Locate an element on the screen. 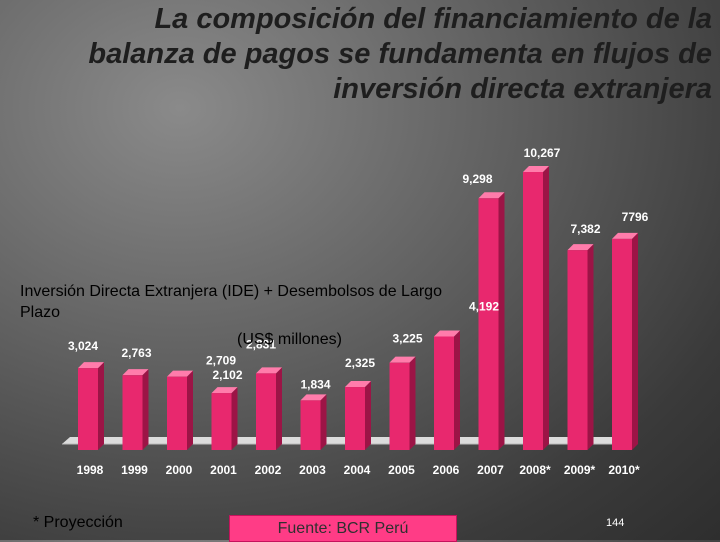 The image size is (720, 542). value-label: 1,834 is located at coordinates (315, 384).